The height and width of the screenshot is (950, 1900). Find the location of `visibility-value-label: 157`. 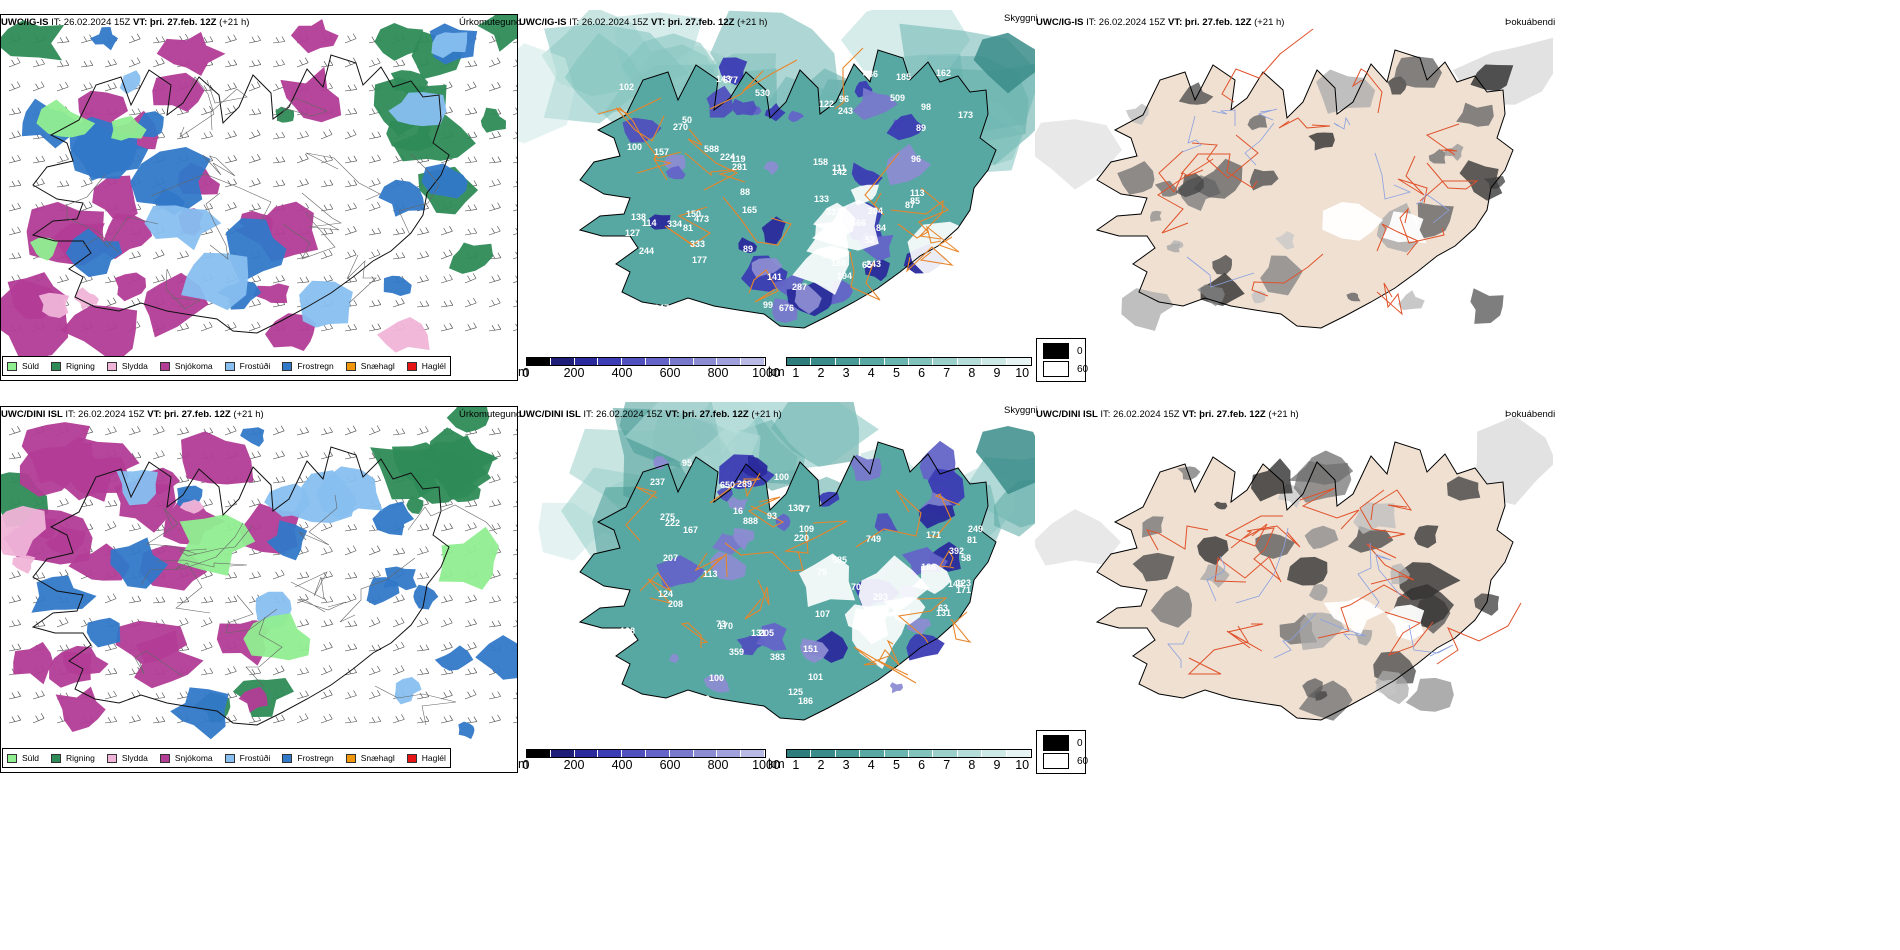

visibility-value-label: 157 is located at coordinates (661, 152).